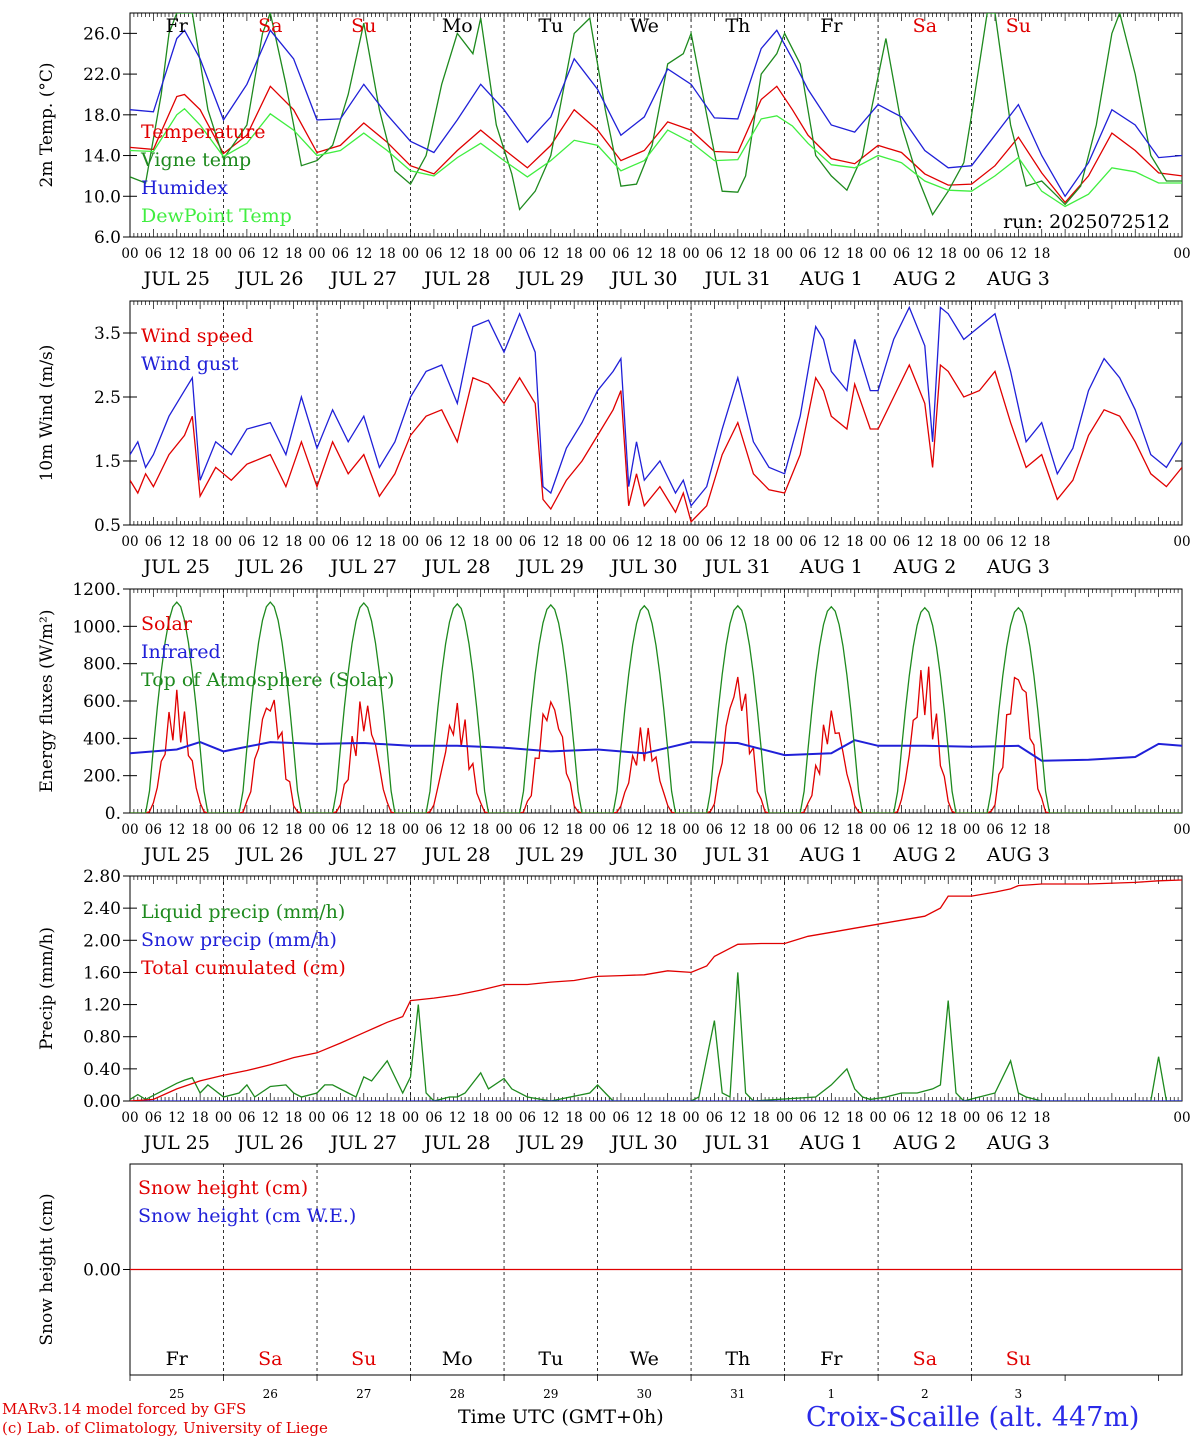 The height and width of the screenshot is (1440, 1194). Describe the element at coordinates (457, 26) in the screenshot. I see `weekday-label: Mo` at that location.